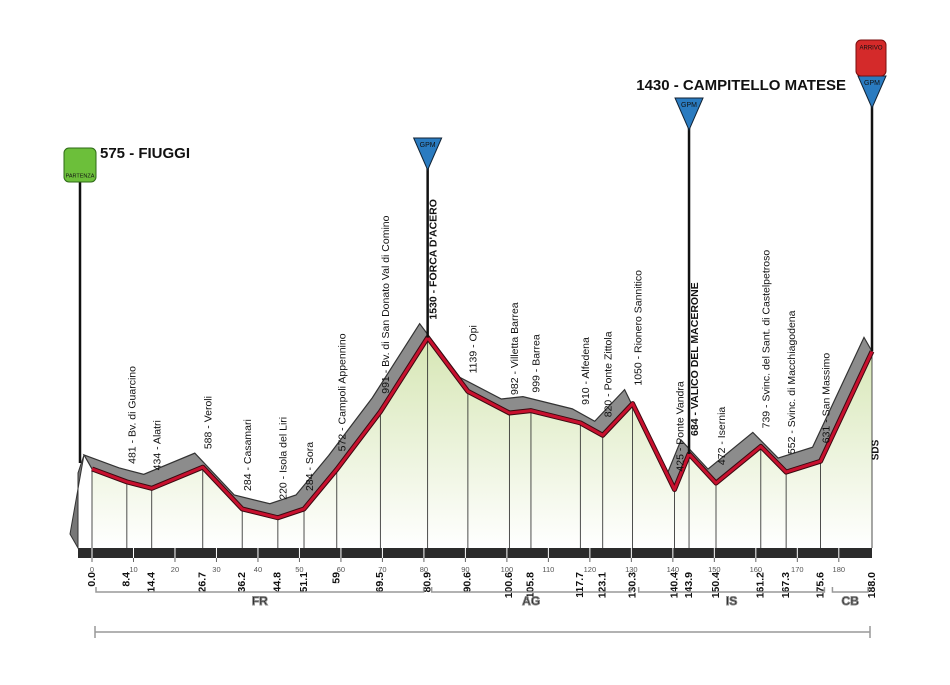 Image resolution: width=950 pixels, height=685 pixels. I want to click on base-side, so click(77, 502).